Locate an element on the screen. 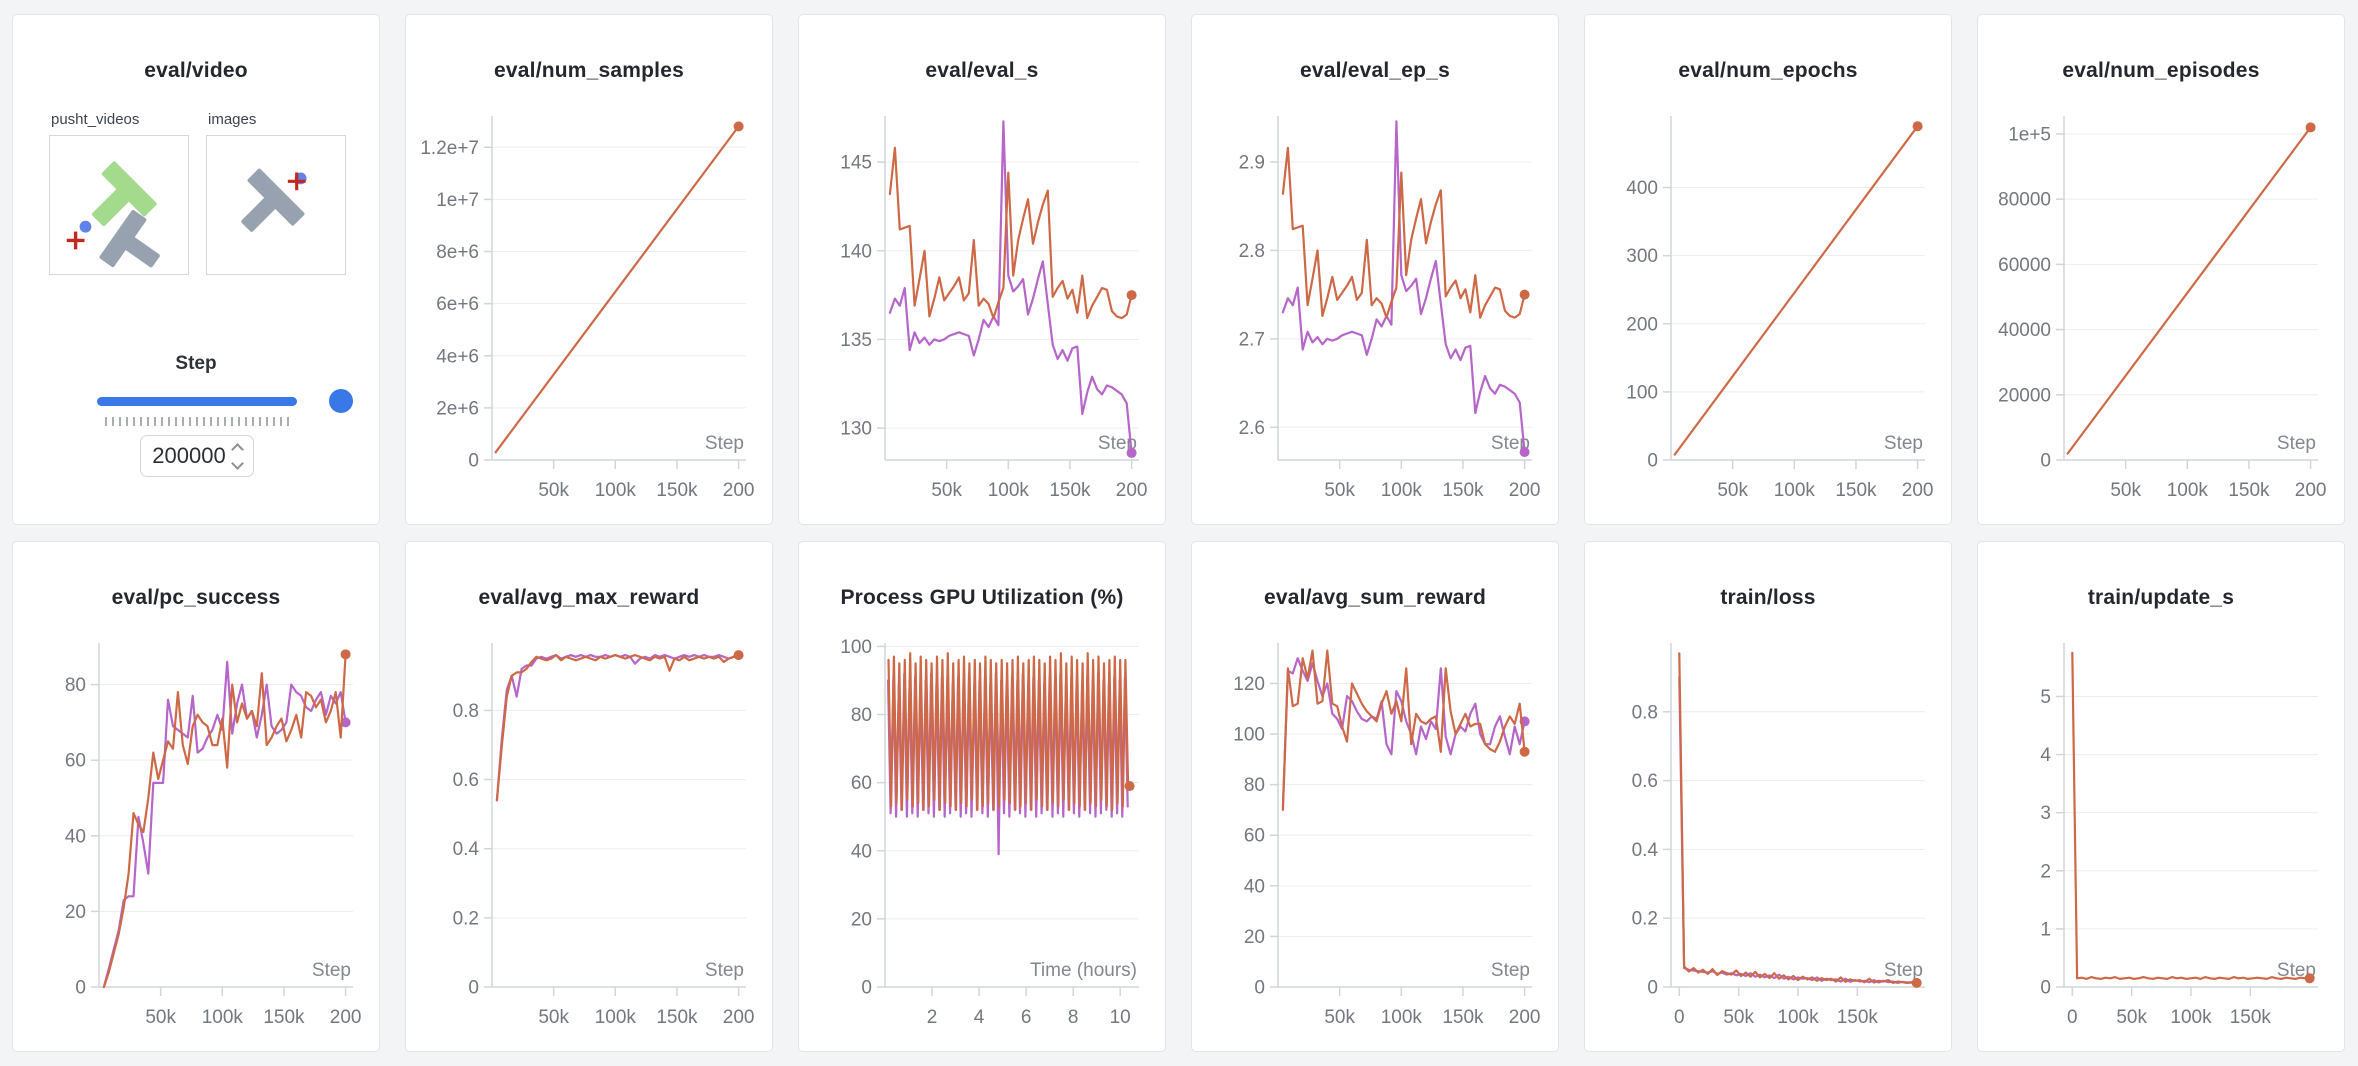 The width and height of the screenshot is (2358, 1066). svg-text: 4 is located at coordinates (979, 1017).